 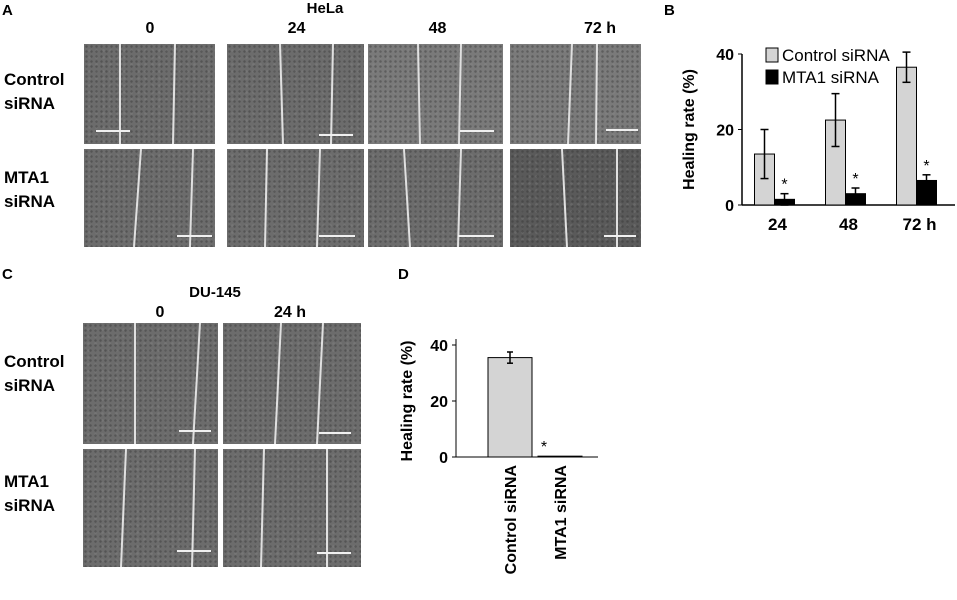 I want to click on micrograph-hela-mta1-48h, so click(x=435, y=198).